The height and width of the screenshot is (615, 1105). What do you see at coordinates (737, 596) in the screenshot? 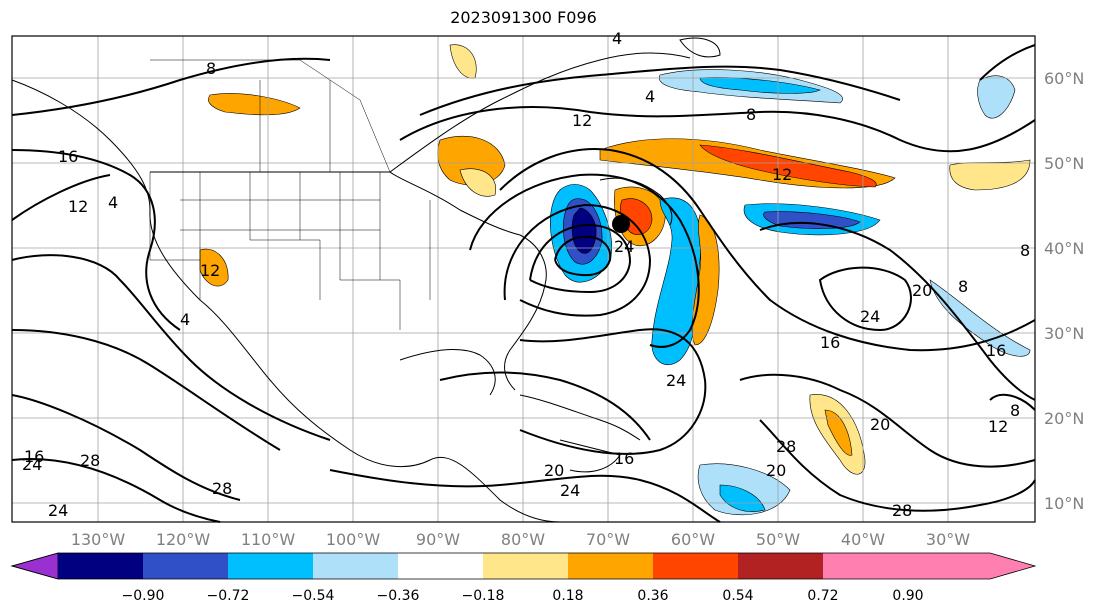
I see `colorbar-tick-label: 0.54` at bounding box center [737, 596].